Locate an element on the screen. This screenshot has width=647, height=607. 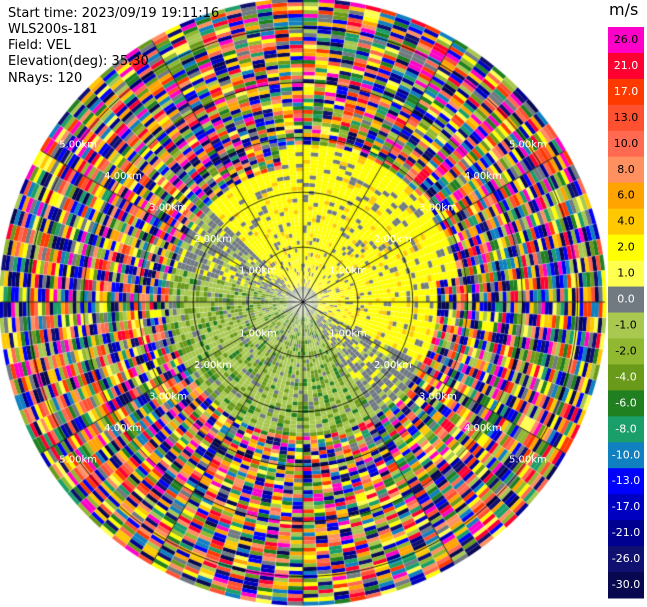
colorbar-tick-label: 1.0 is located at coordinates (626, 273).